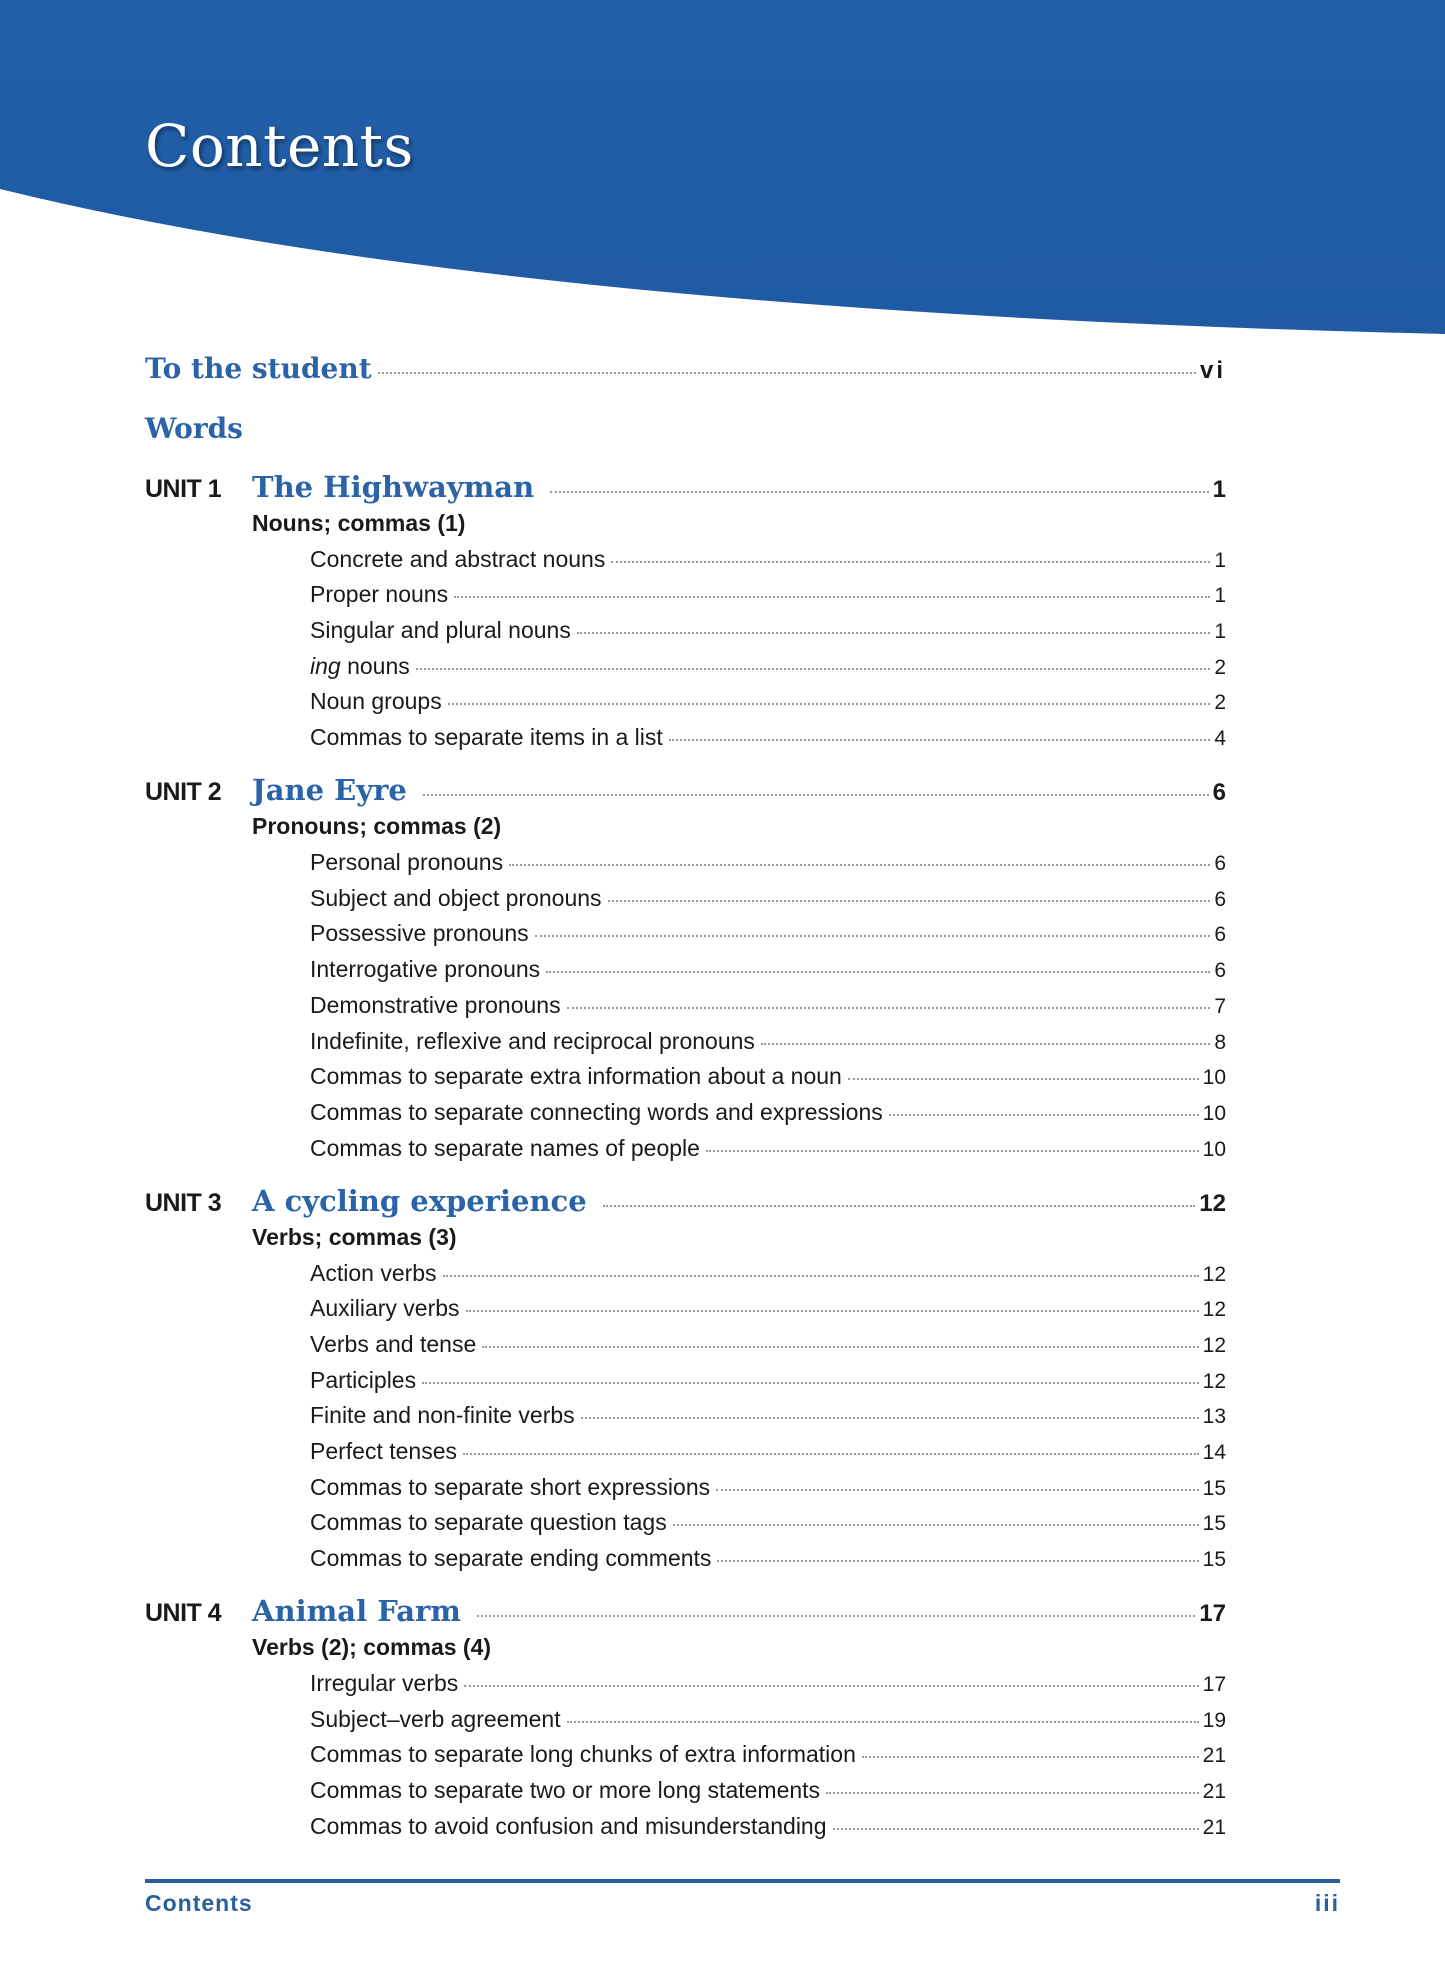 This screenshot has height=1977, width=1445. I want to click on unit-heading-row: UNIT 2 Jane Eyre 6, so click(685, 790).